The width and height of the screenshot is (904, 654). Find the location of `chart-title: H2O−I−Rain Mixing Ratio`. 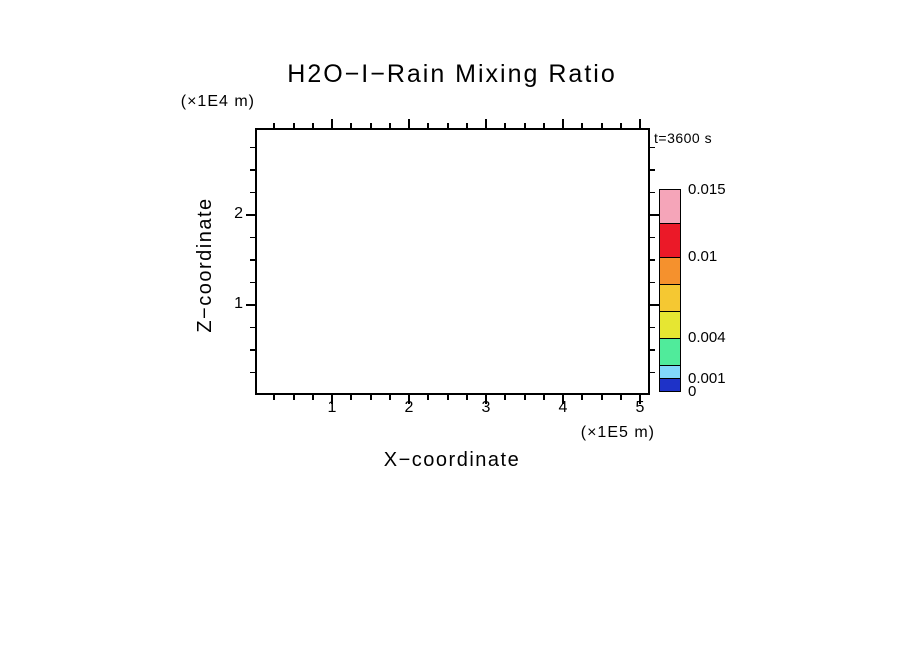

chart-title: H2O−I−Rain Mixing Ratio is located at coordinates (452, 74).